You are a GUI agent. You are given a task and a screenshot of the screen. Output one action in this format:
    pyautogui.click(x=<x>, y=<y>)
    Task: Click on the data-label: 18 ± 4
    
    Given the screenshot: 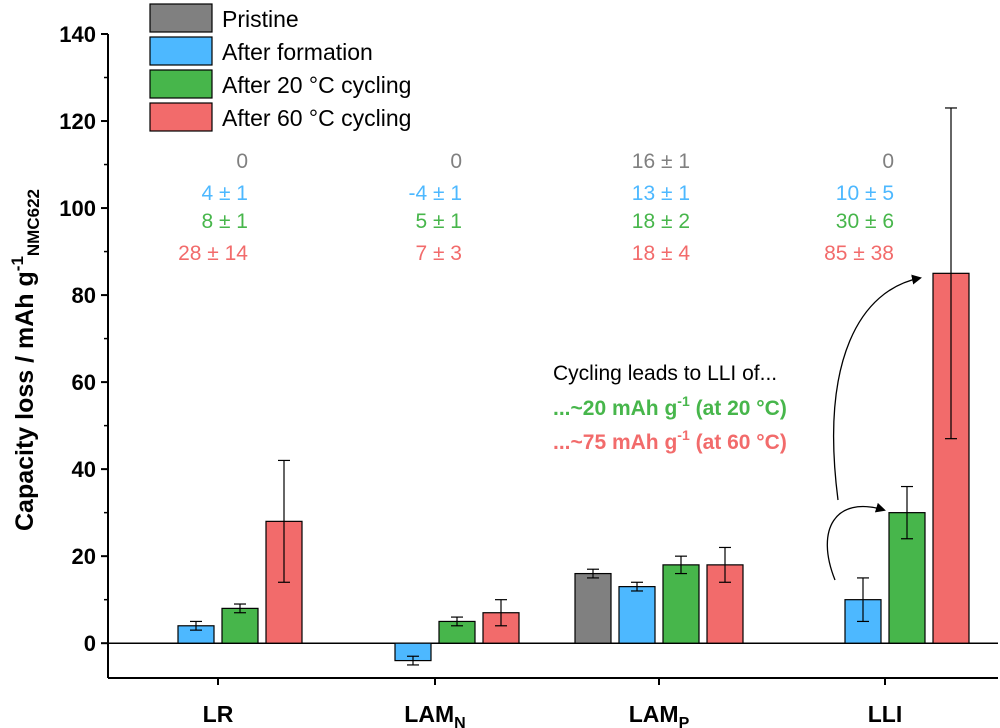 What is the action you would take?
    pyautogui.click(x=661, y=253)
    